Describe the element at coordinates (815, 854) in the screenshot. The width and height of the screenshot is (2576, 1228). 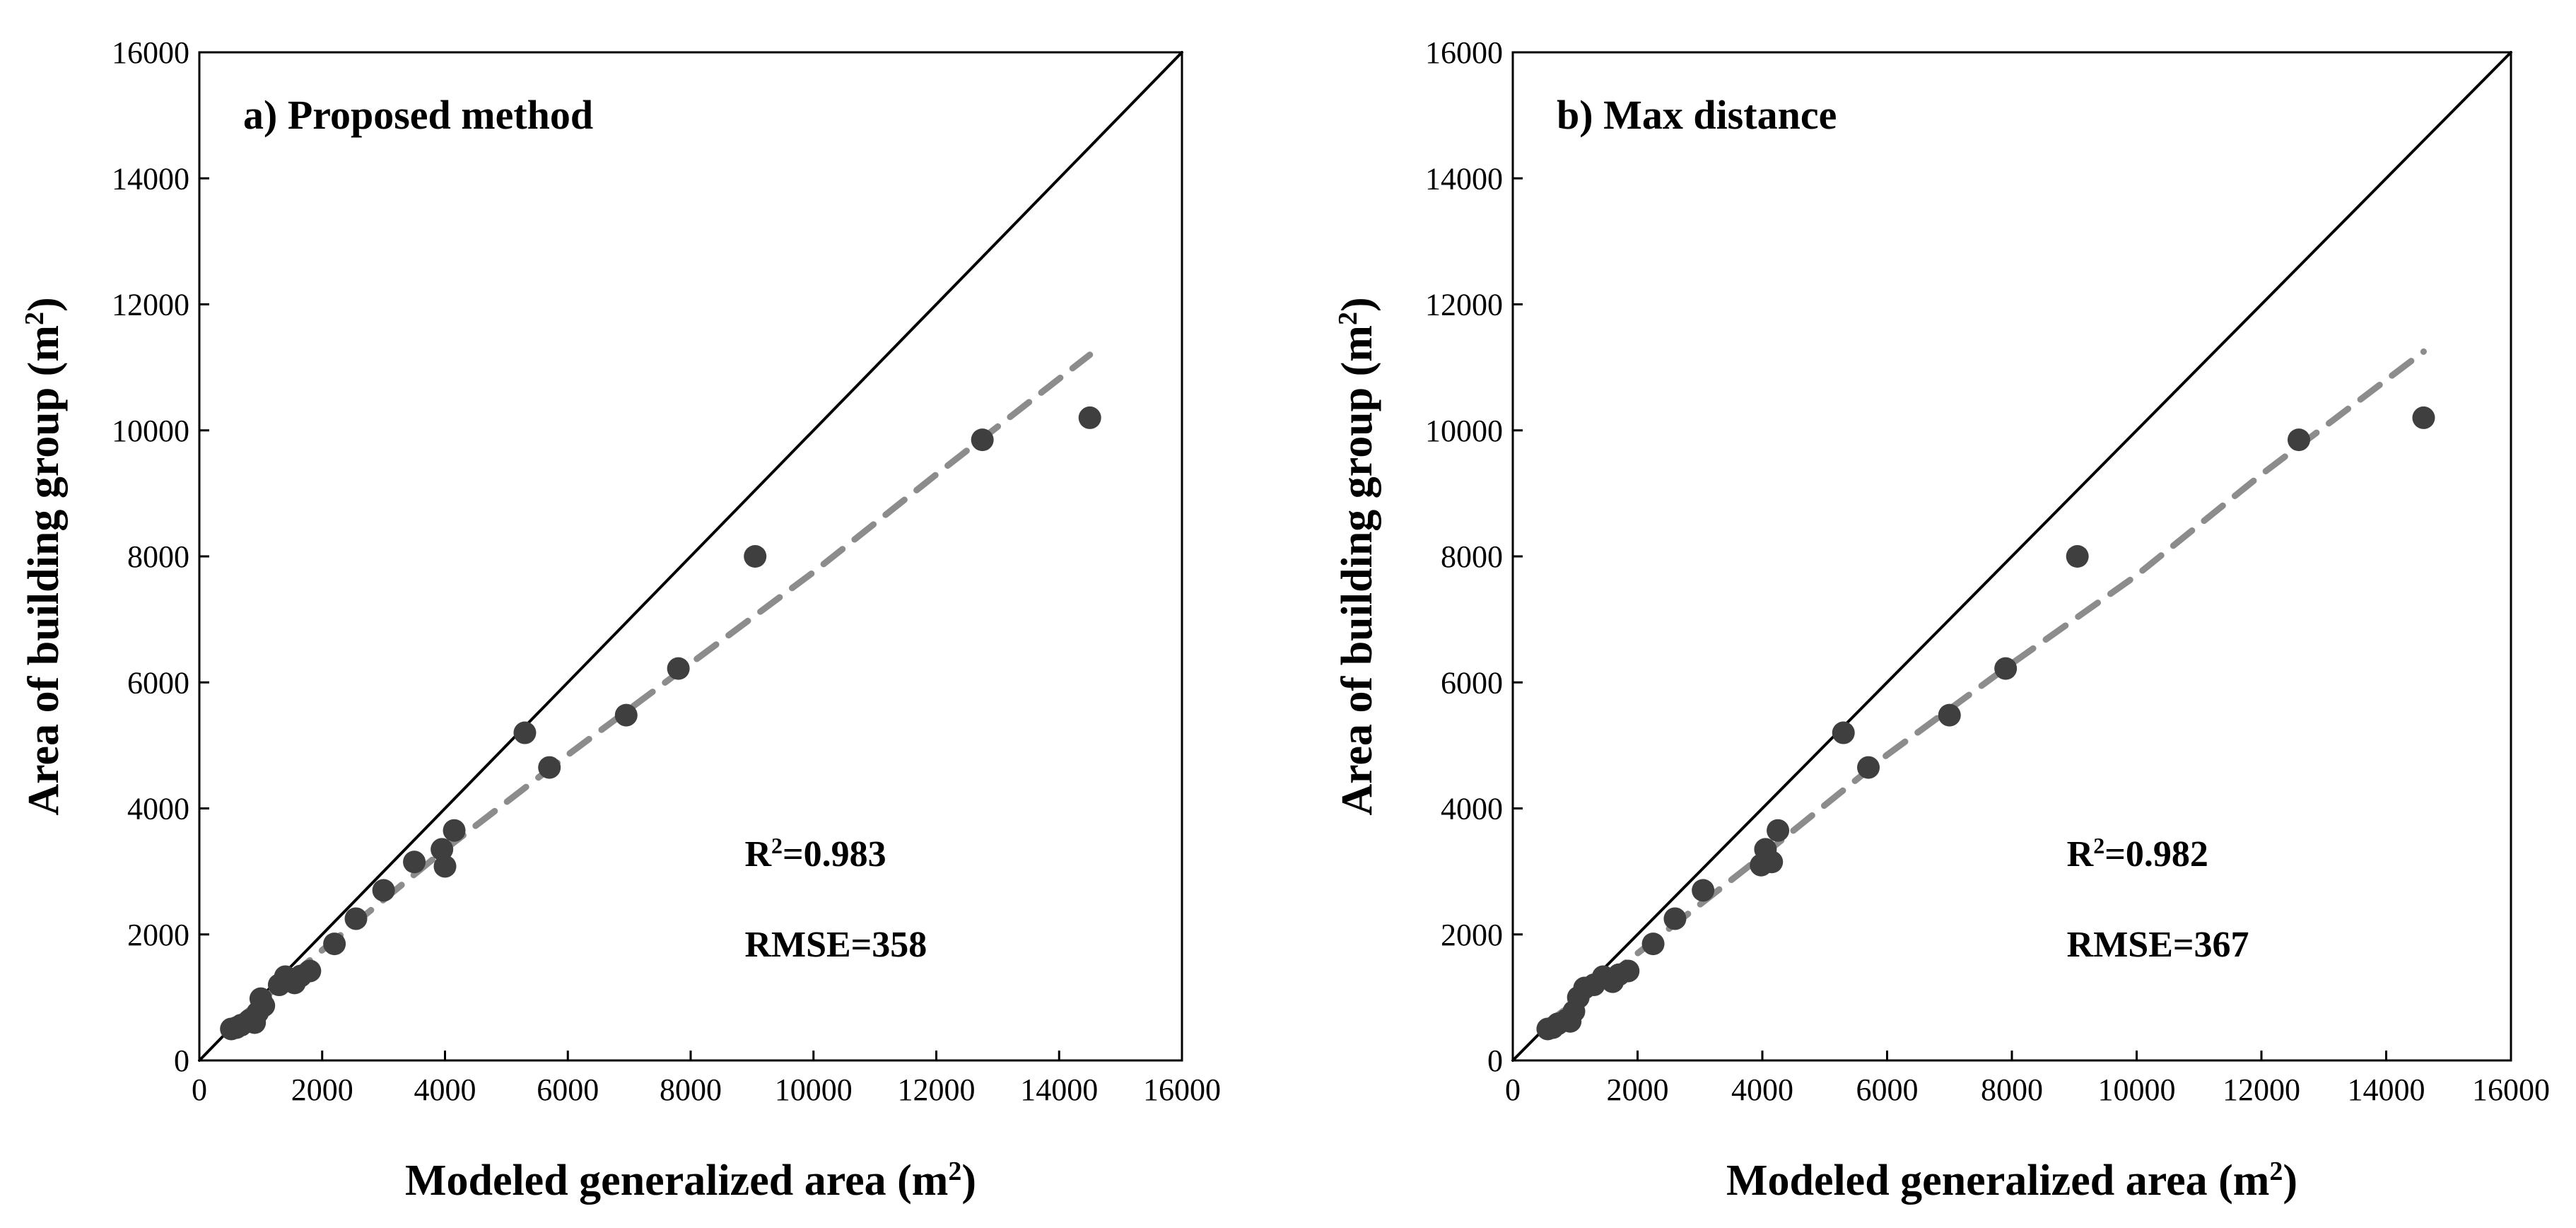
I see `r-squared-label: R2=0.983` at that location.